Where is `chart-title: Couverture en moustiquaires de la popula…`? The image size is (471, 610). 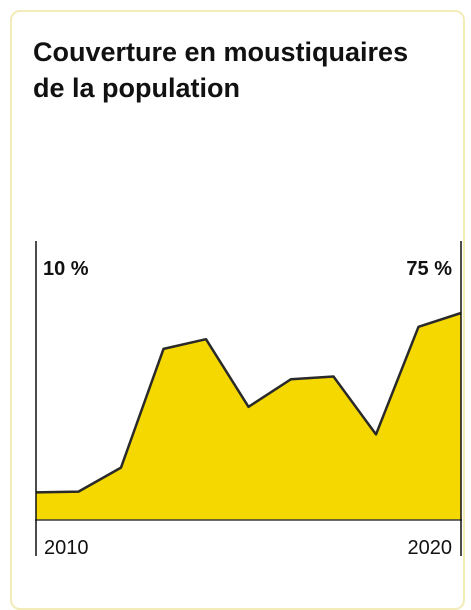
chart-title: Couverture en moustiquaires de la popula… is located at coordinates (248, 70).